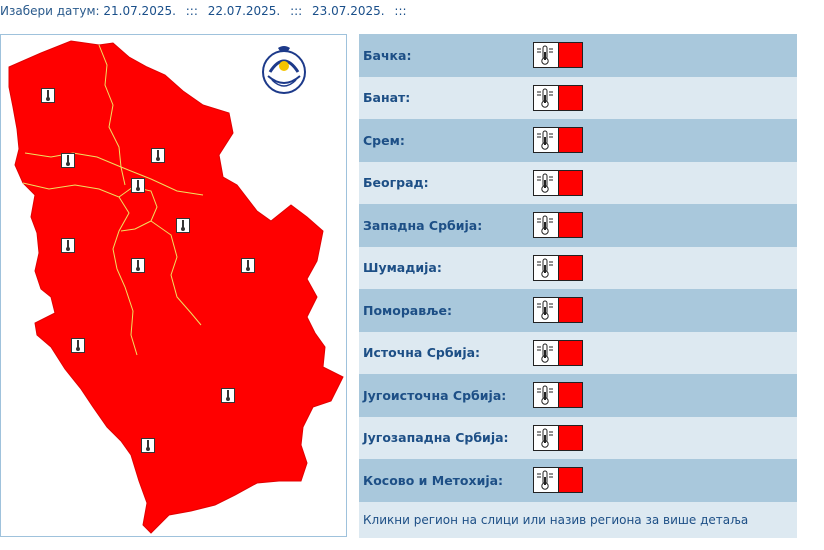 The image size is (824, 550). I want to click on region-name-link: Београд:, so click(396, 183).